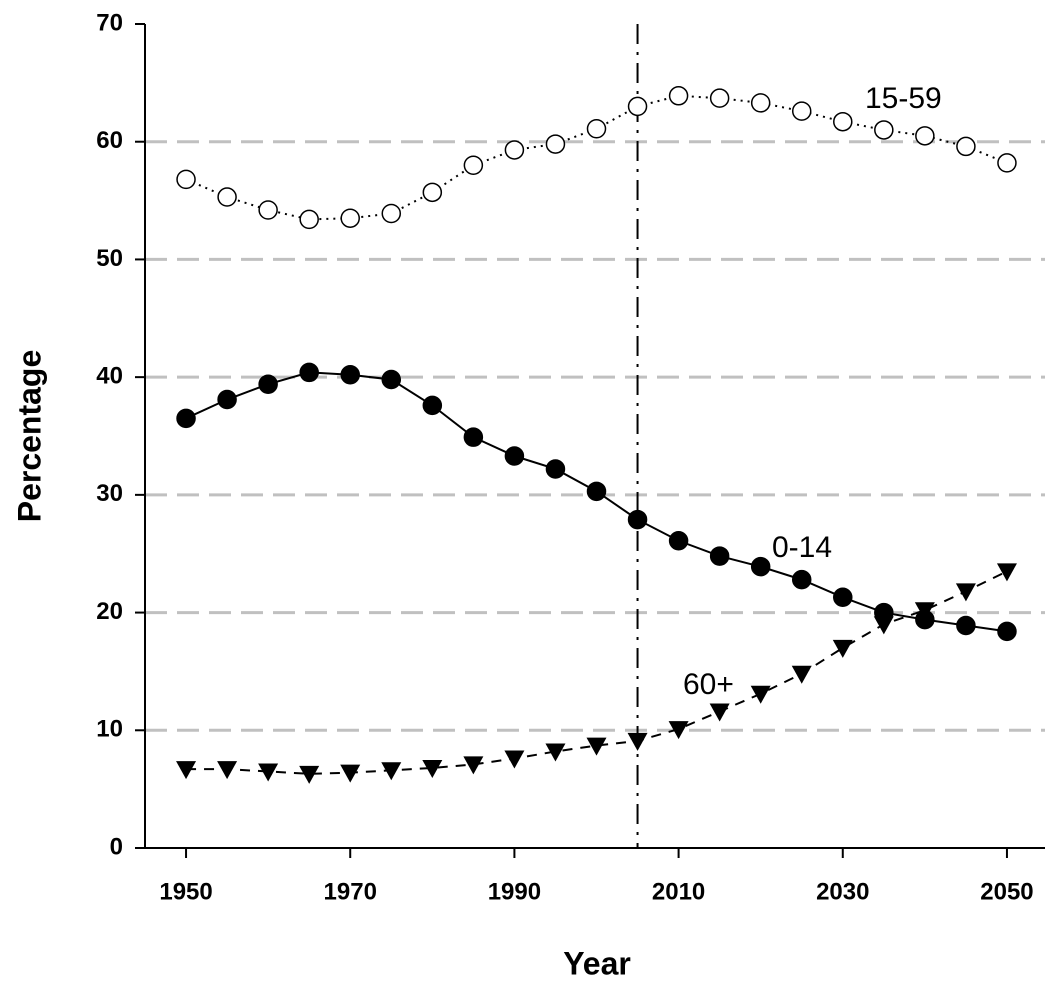  I want to click on x-tick-label: 2030, so click(842, 891).